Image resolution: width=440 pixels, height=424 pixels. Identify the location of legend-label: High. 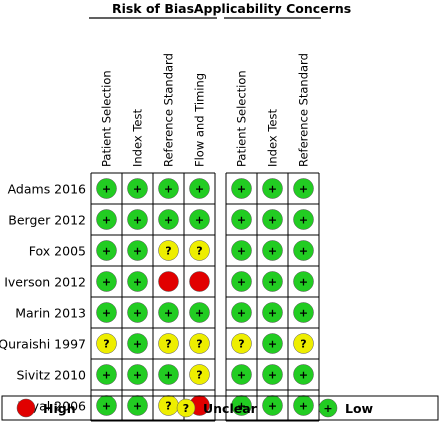
(59, 408).